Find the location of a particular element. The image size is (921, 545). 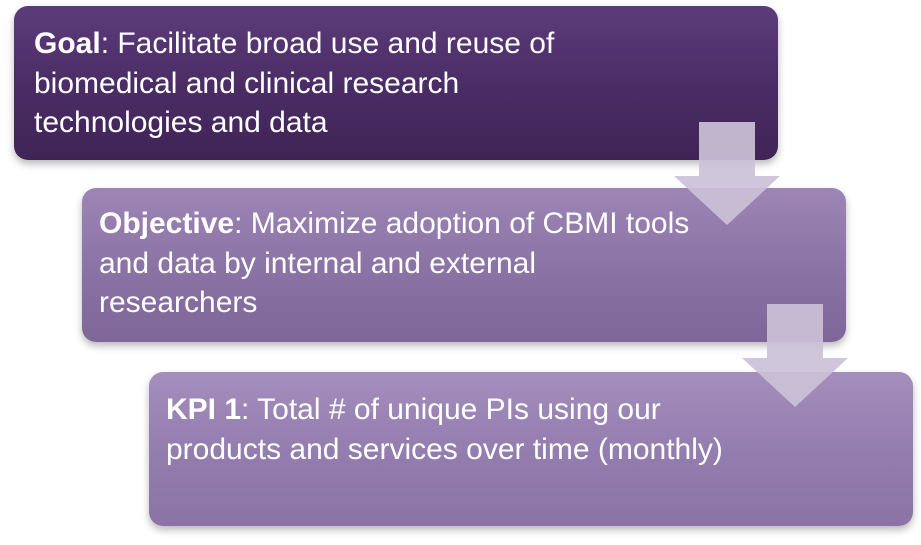

goal-label: Goal is located at coordinates (67, 43).